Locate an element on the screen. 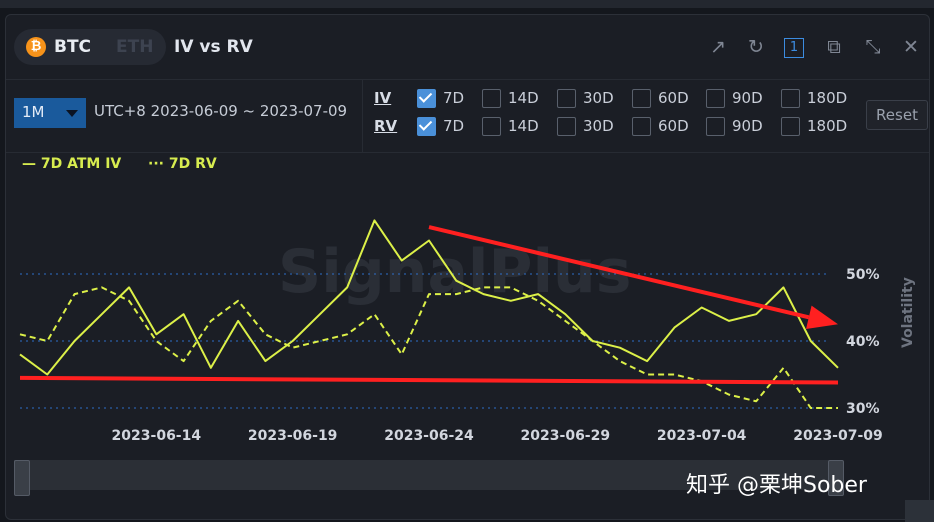  iv-180d-checkbox is located at coordinates (790, 98).